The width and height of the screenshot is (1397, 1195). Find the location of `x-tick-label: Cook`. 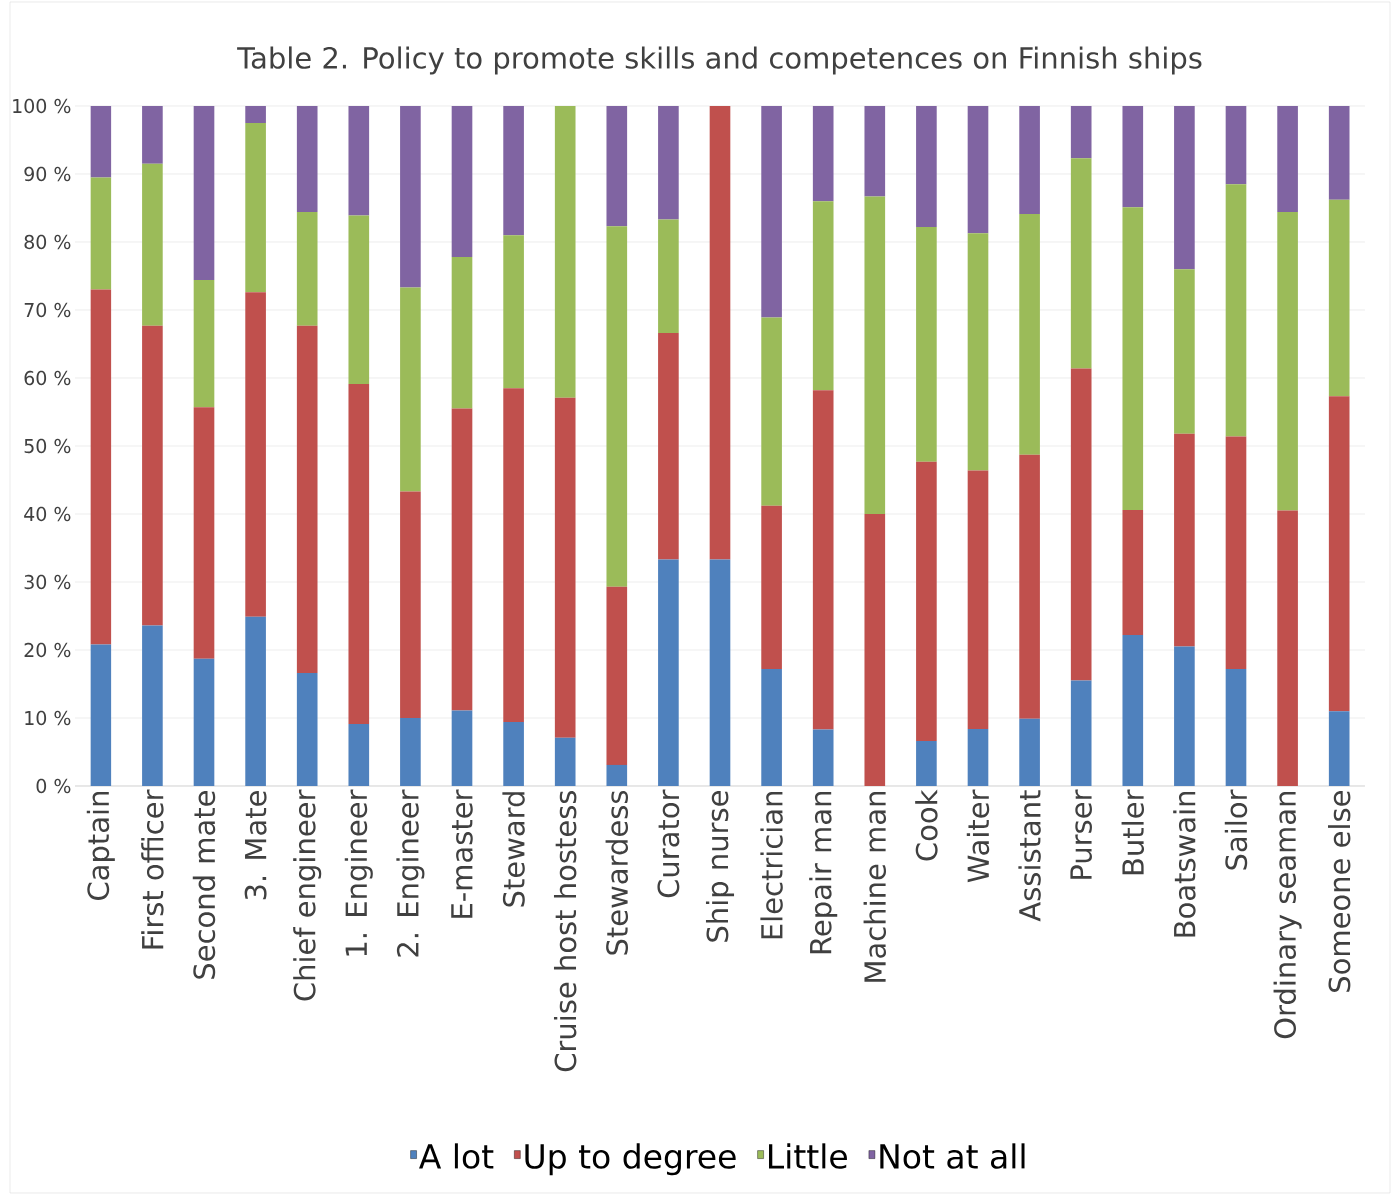

x-tick-label: Cook is located at coordinates (926, 825).